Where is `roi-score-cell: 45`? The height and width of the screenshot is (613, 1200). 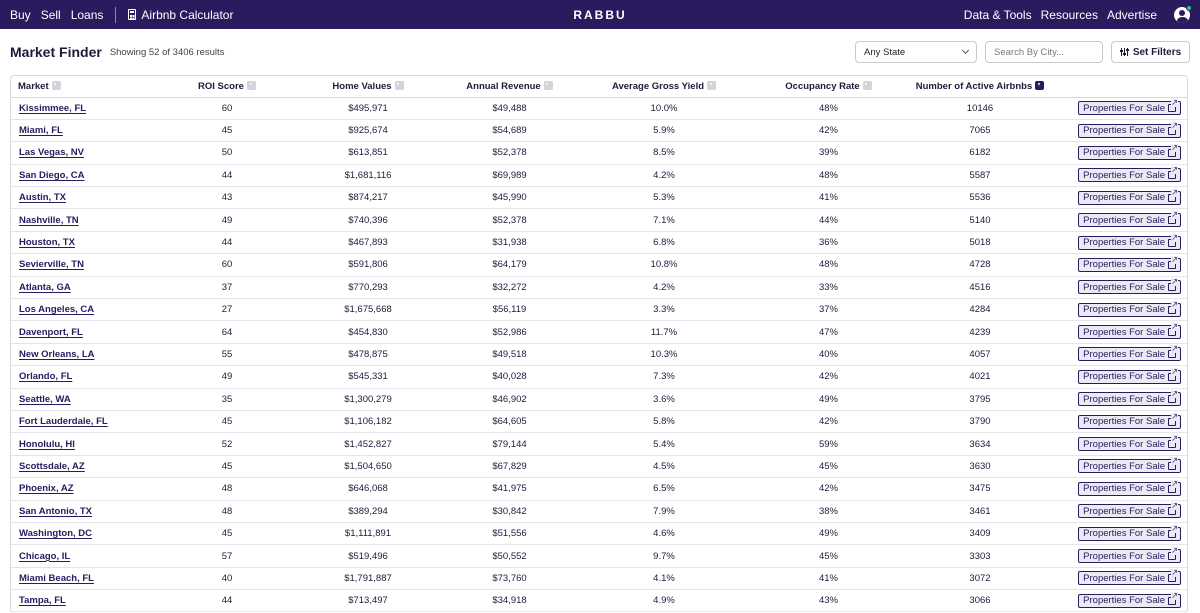
roi-score-cell: 45 is located at coordinates (227, 467).